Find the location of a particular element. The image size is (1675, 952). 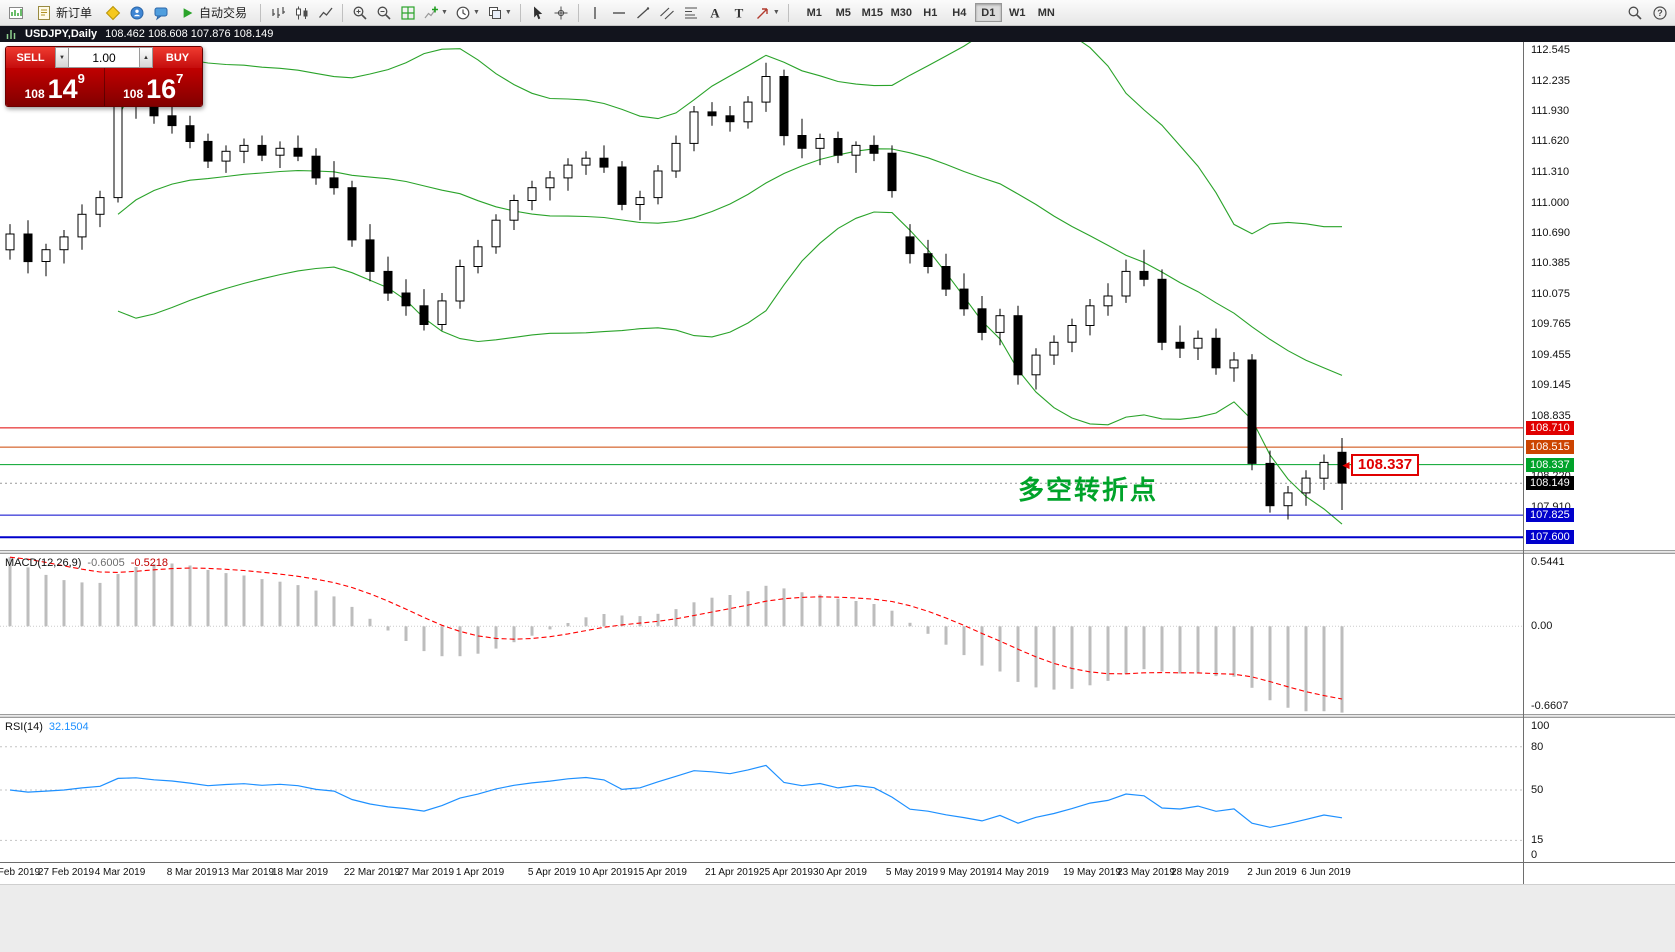

price-tick: 111.930 is located at coordinates (1550, 110).